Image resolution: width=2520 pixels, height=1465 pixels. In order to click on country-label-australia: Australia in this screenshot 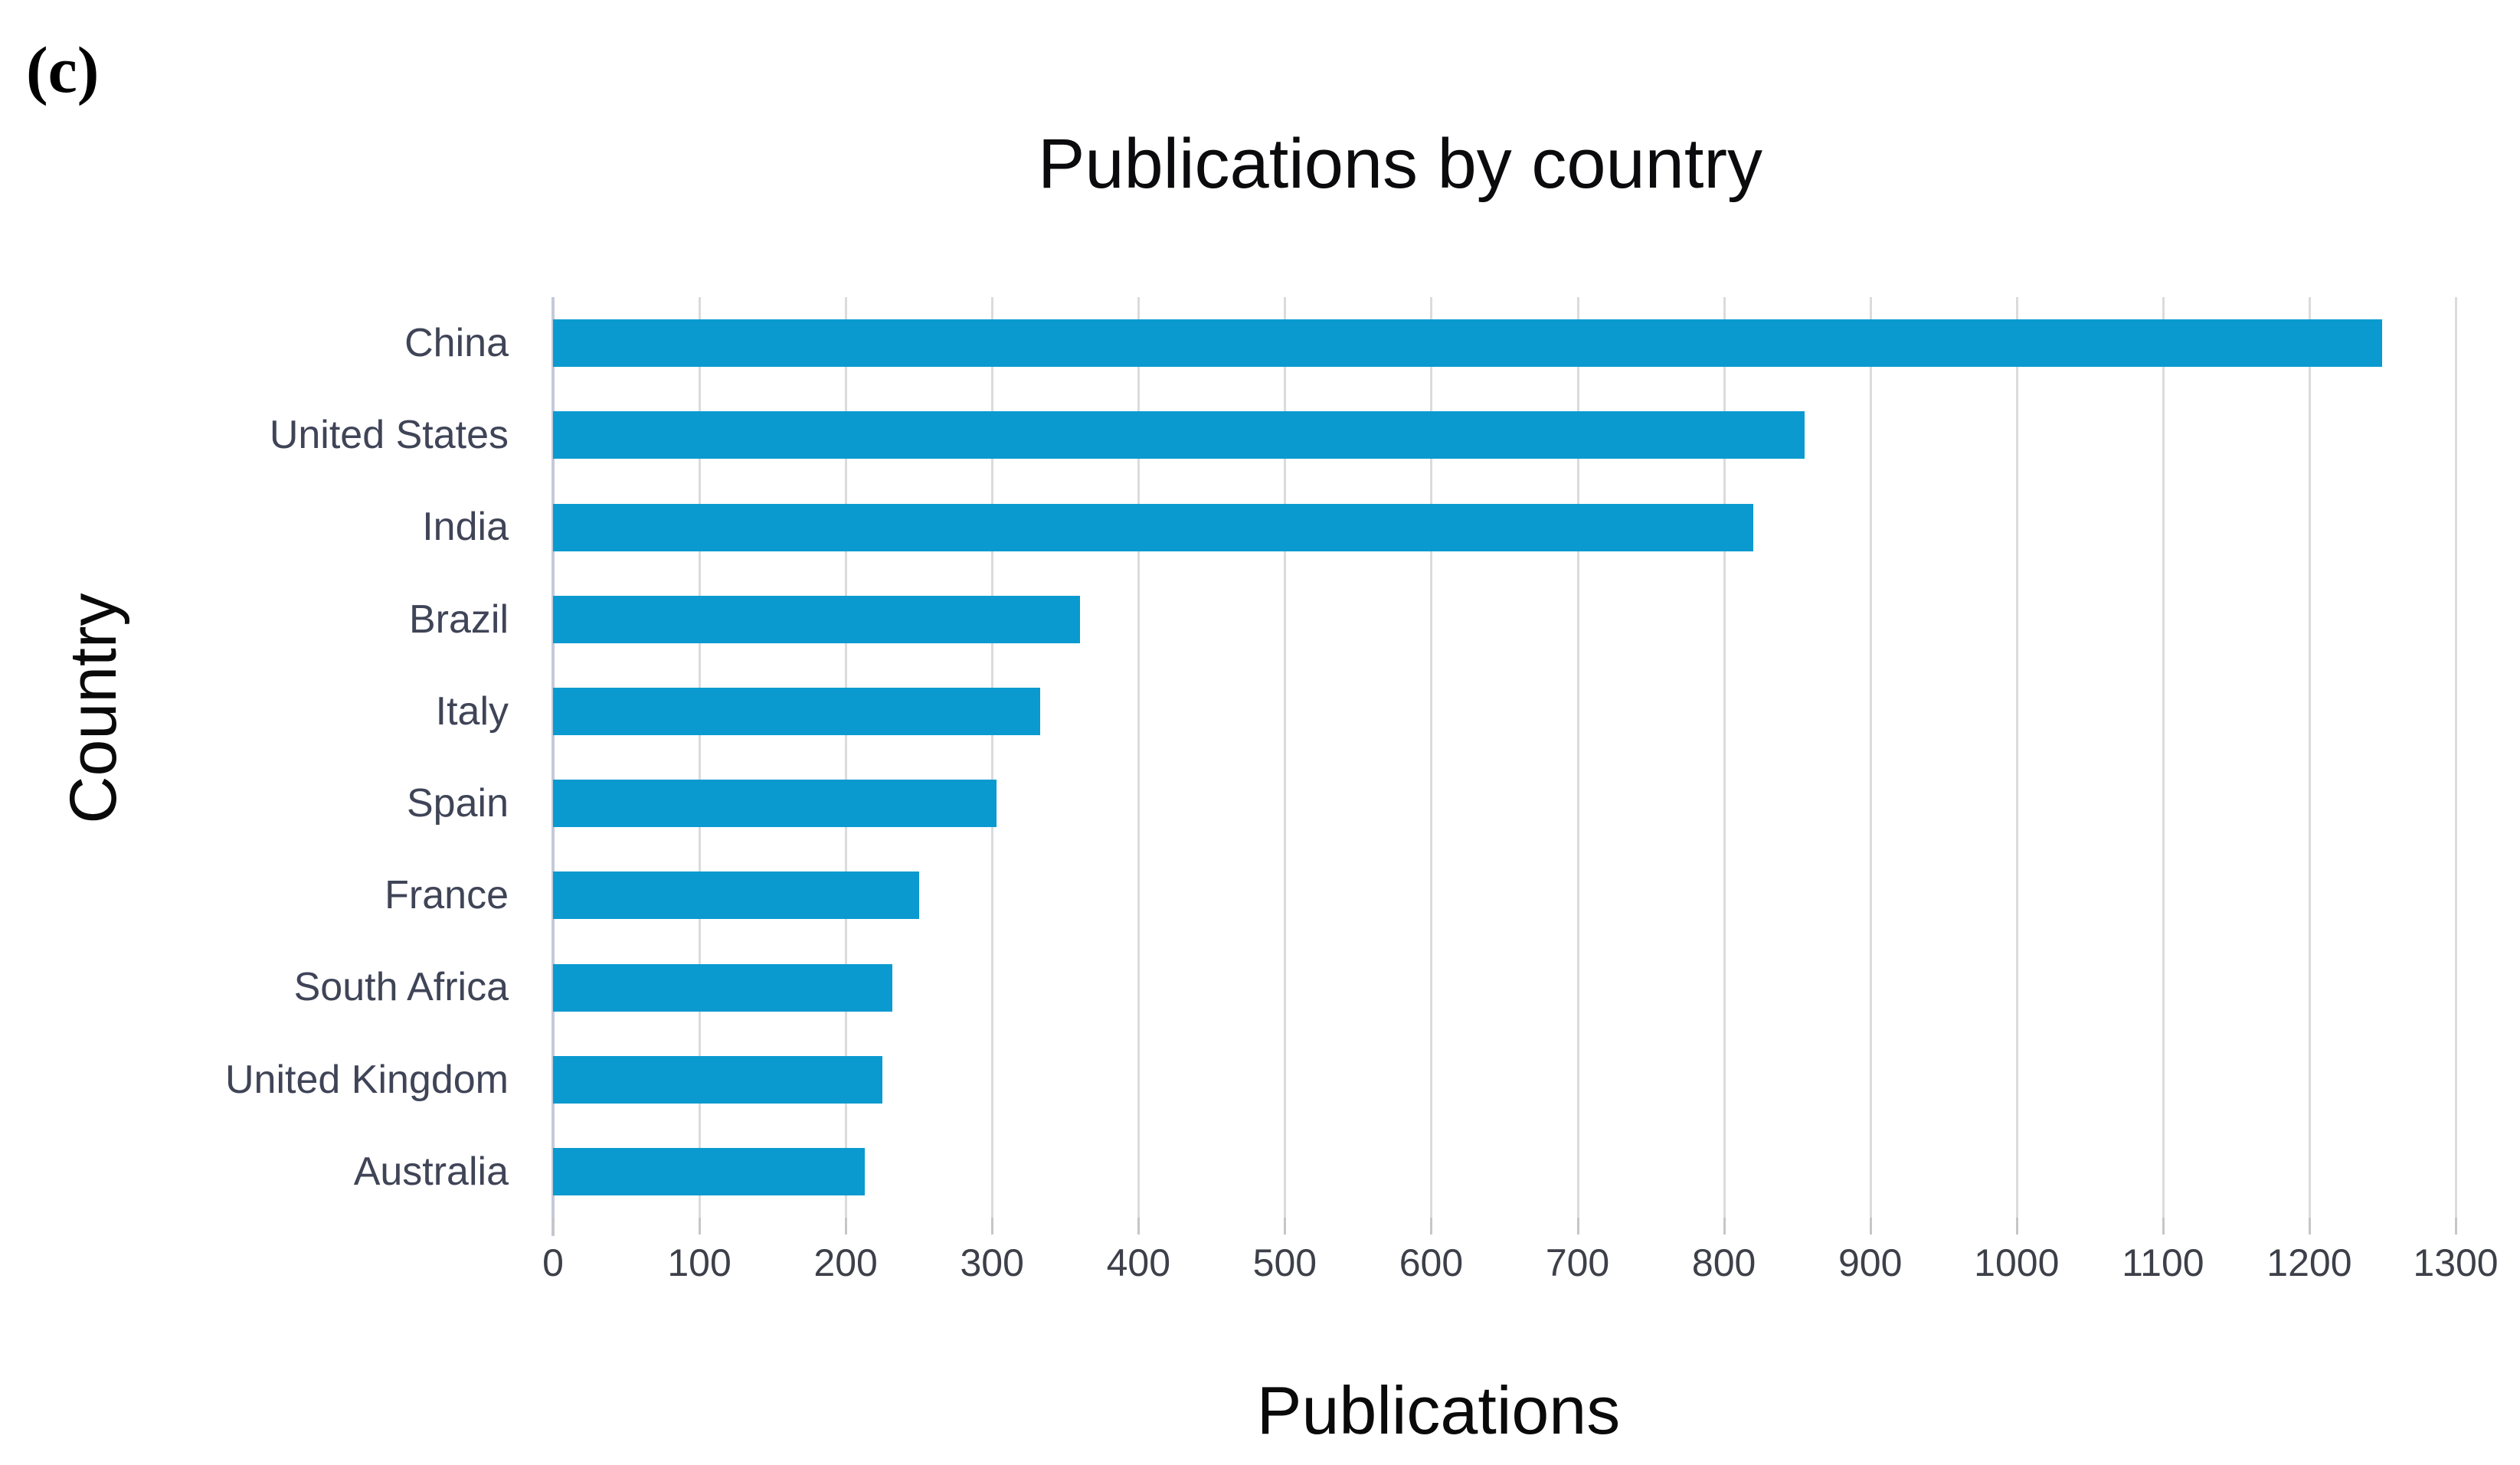, I will do `click(431, 1171)`.